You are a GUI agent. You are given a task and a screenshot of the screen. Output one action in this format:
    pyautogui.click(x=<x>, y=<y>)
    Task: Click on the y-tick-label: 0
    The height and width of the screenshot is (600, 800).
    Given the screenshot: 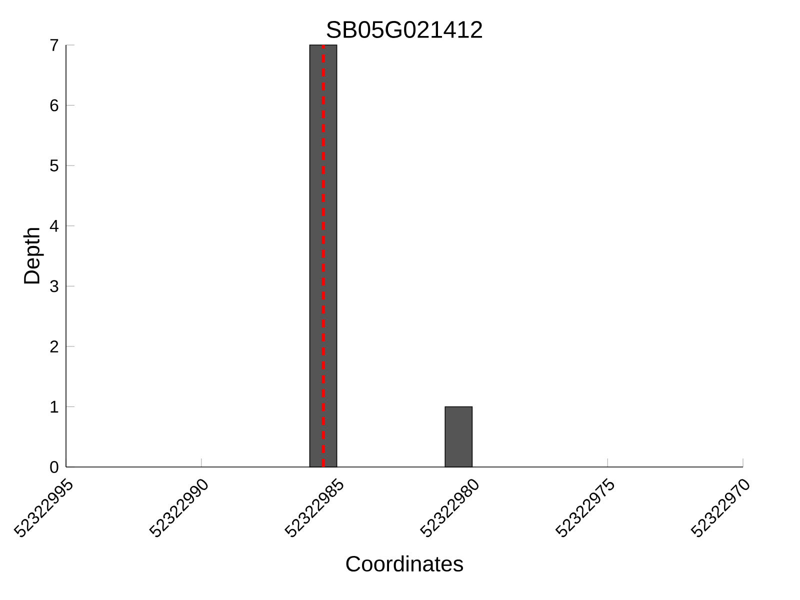 What is the action you would take?
    pyautogui.click(x=54, y=467)
    